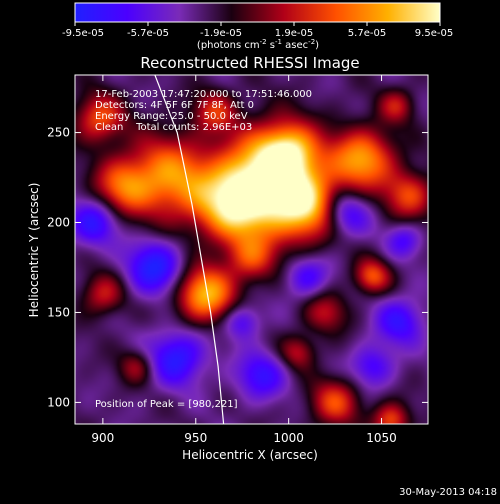  I want to click on annotation-counts: Clean Total counts: 2.96E+03, so click(173, 127).